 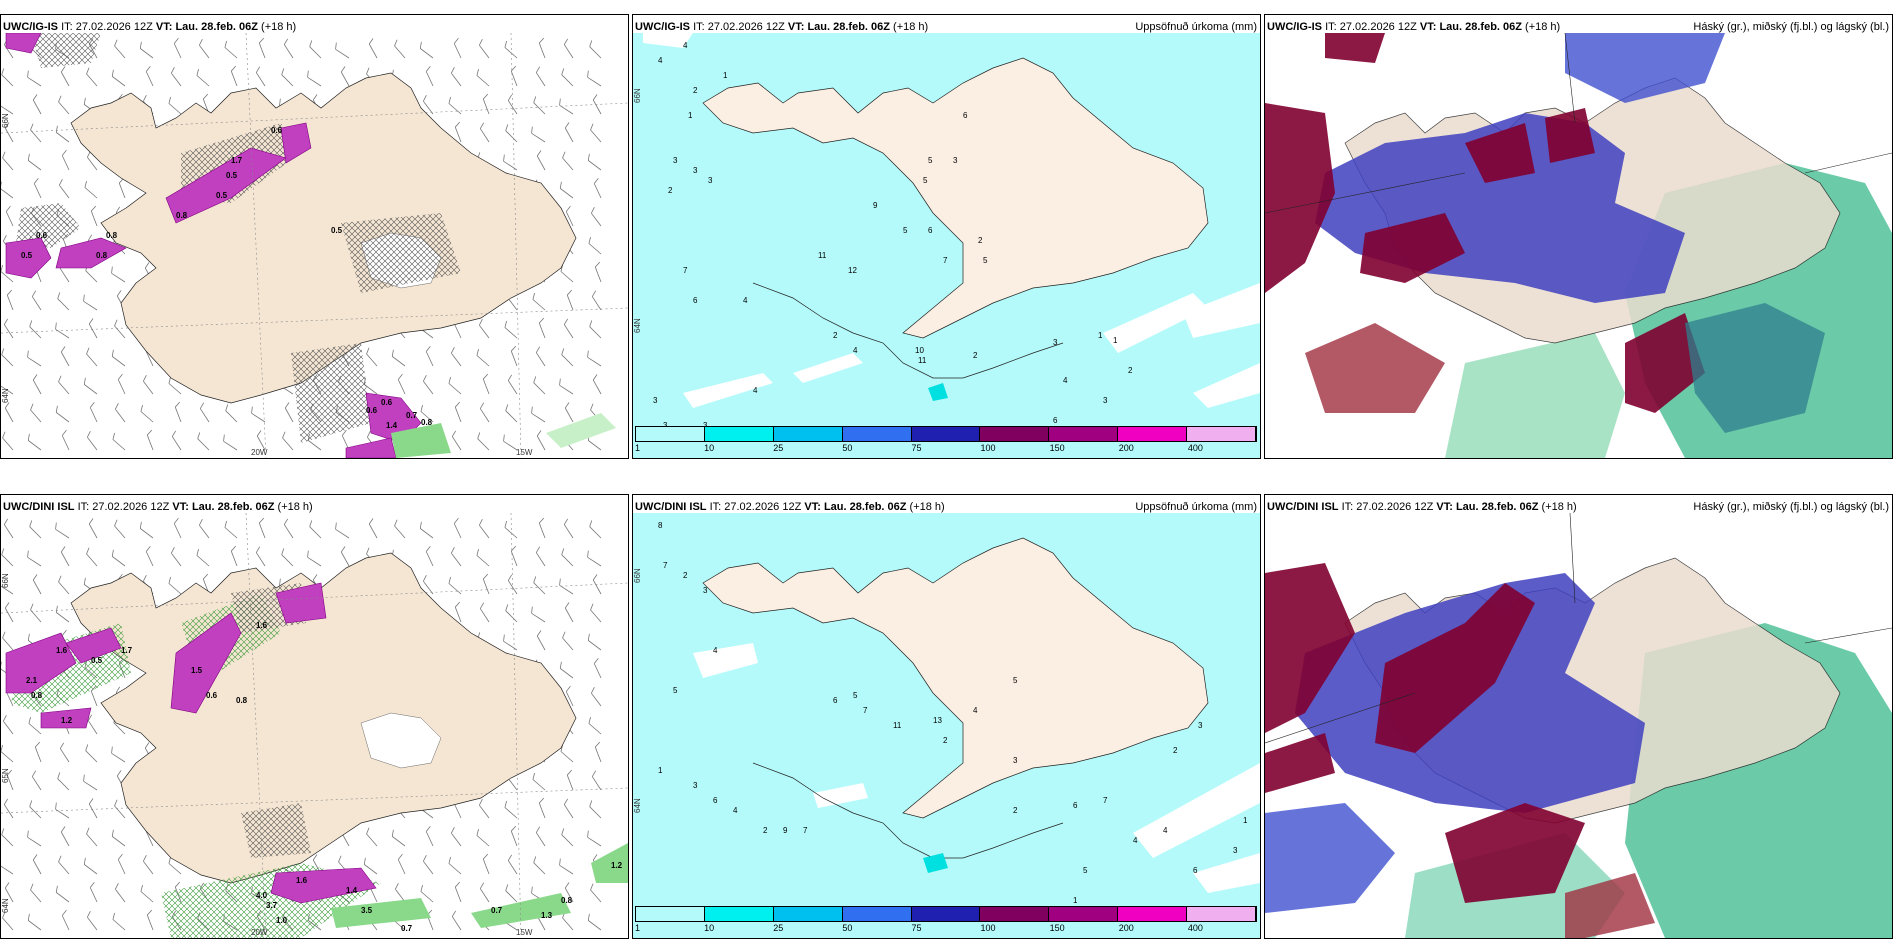 What do you see at coordinates (660, 525) in the screenshot?
I see `precip-number: 8` at bounding box center [660, 525].